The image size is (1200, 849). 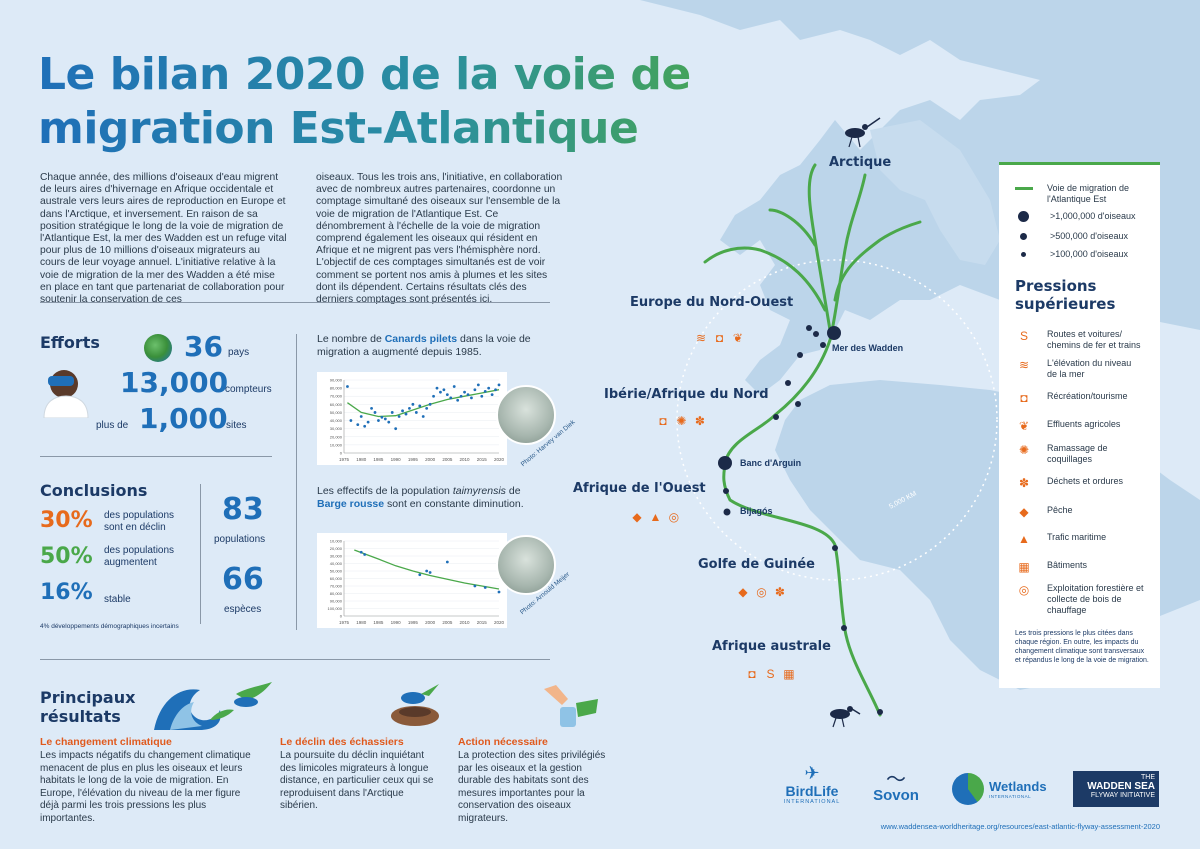 What do you see at coordinates (800, 520) in the screenshot?
I see `site-dots` at bounding box center [800, 520].